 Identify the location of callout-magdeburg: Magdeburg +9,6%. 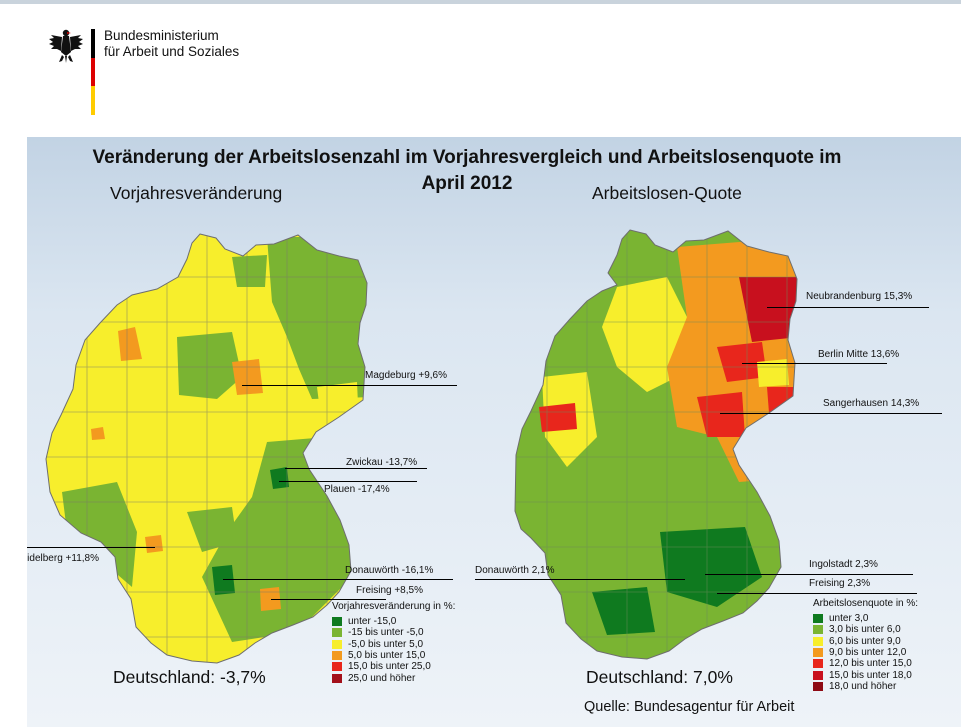
(406, 375).